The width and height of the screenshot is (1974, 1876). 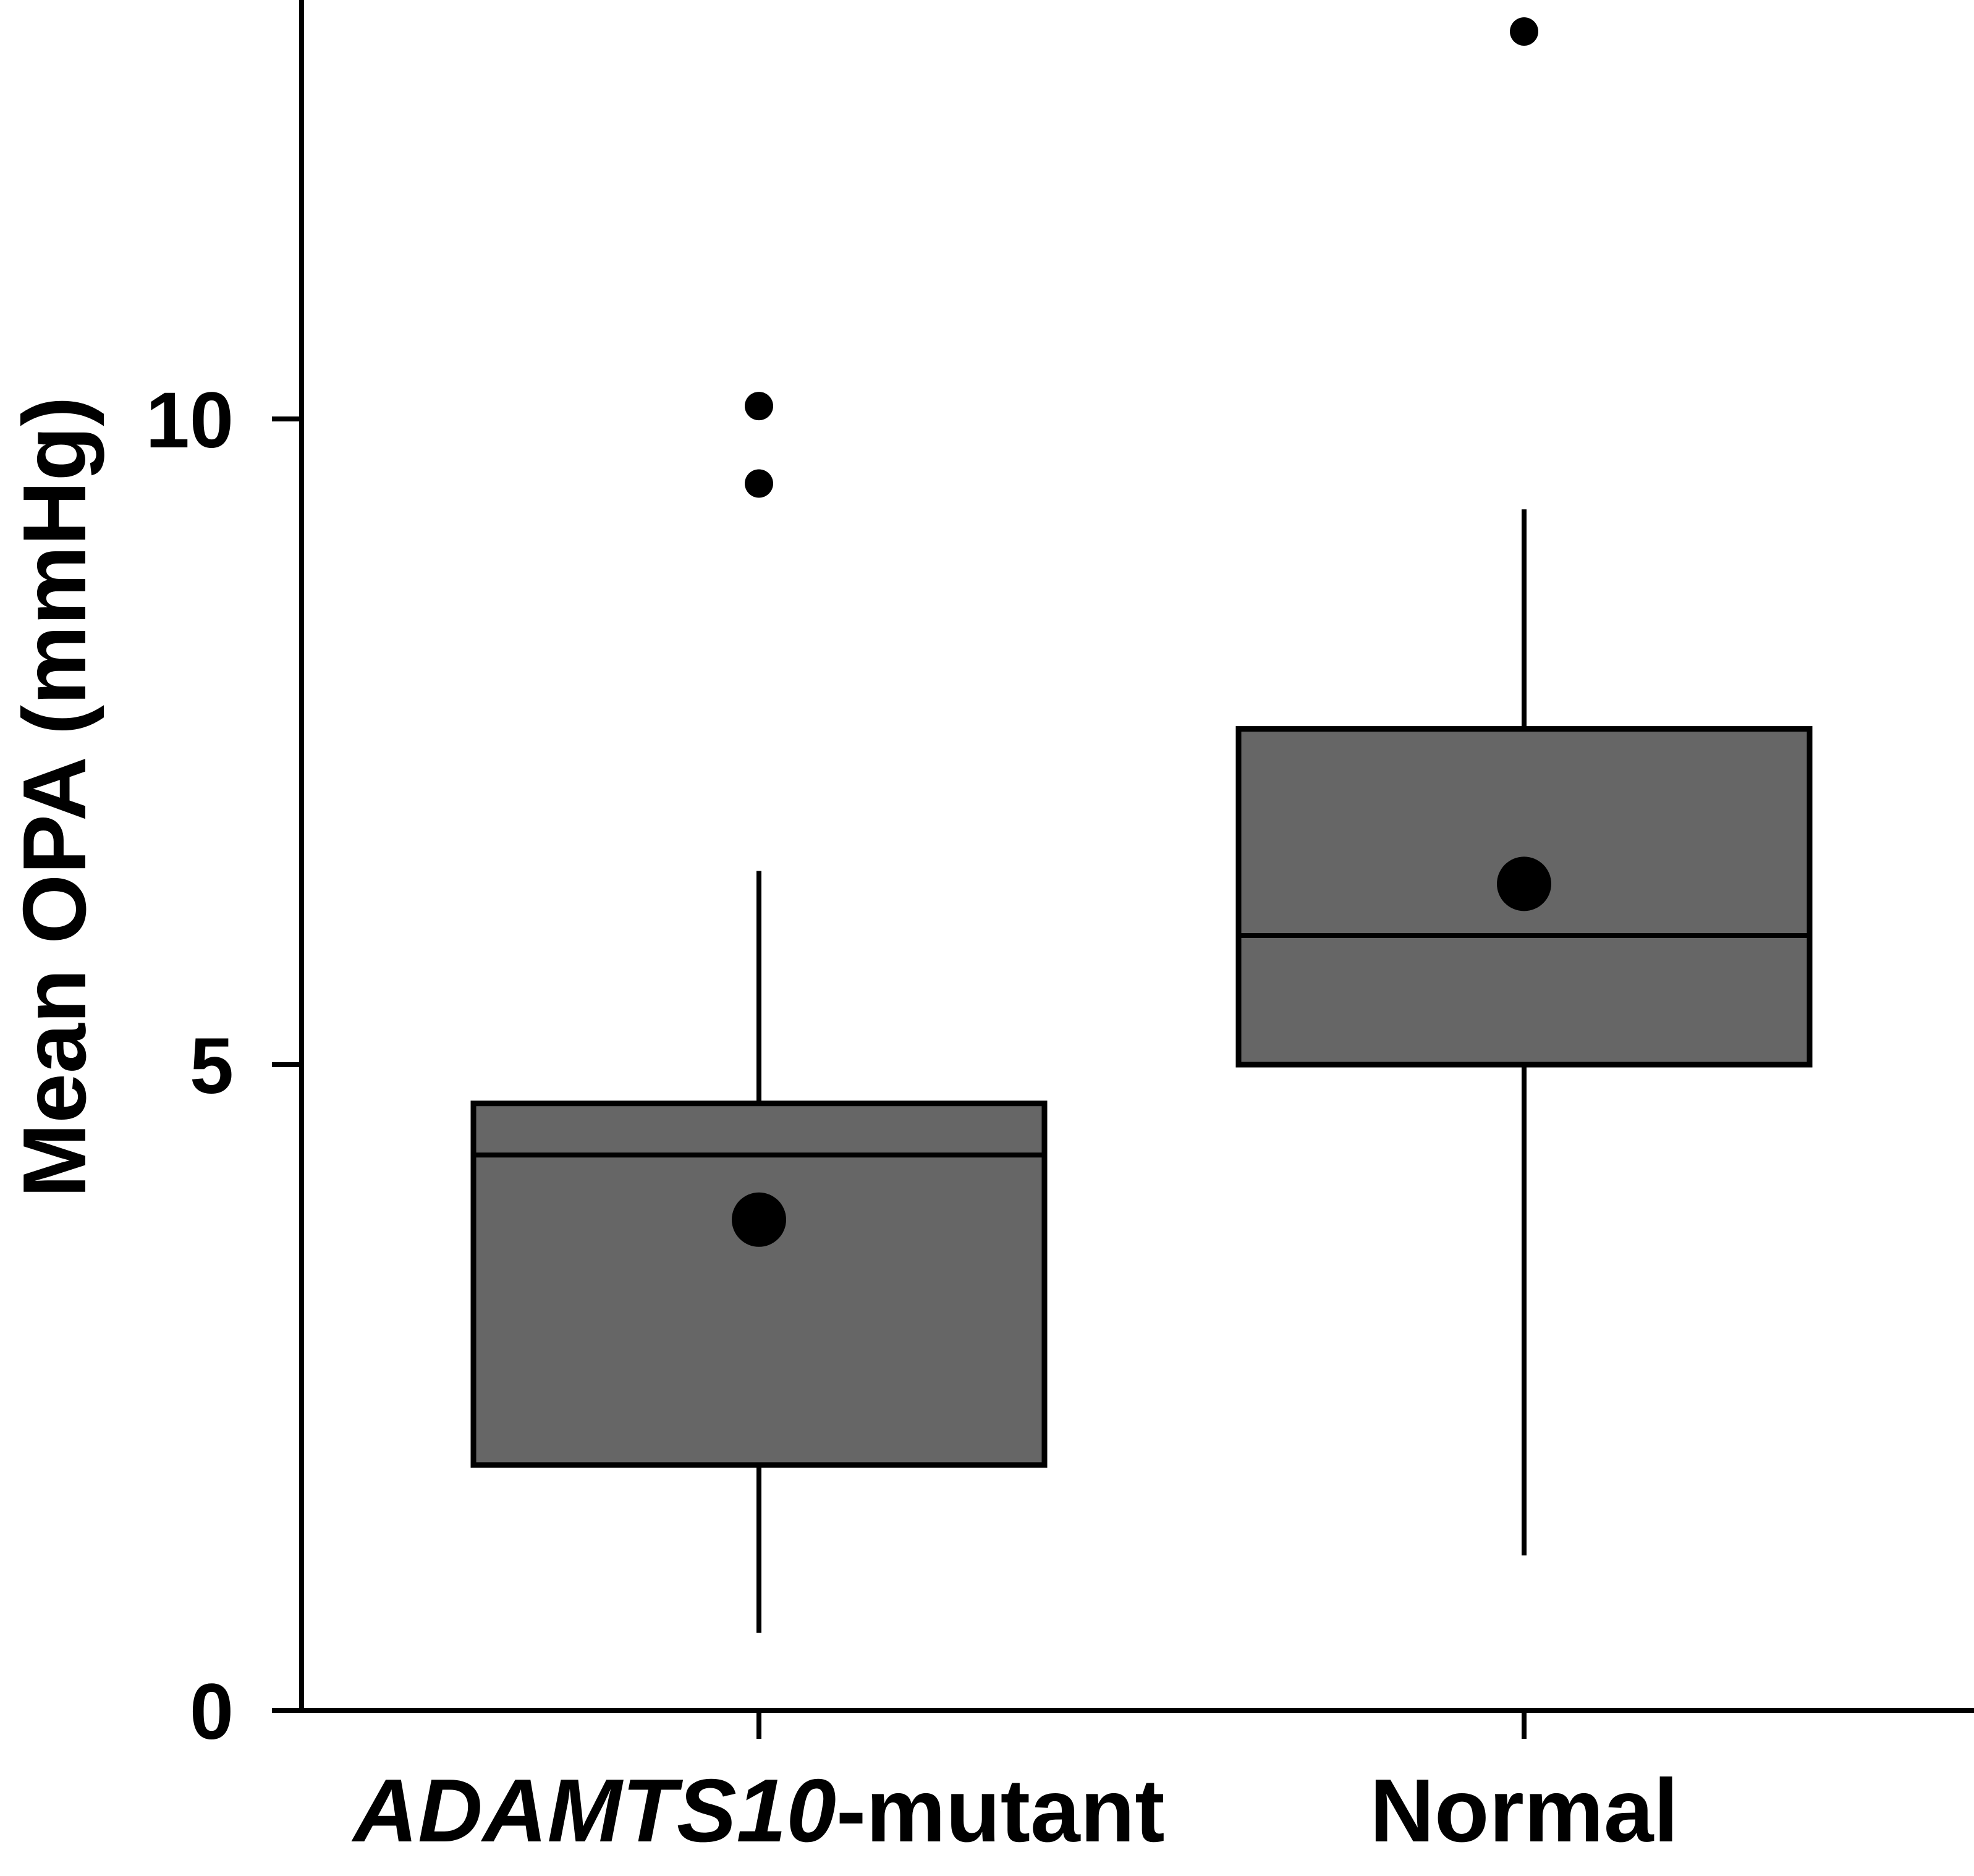 I want to click on category-label-text: -mutant, so click(x=1000, y=1810).